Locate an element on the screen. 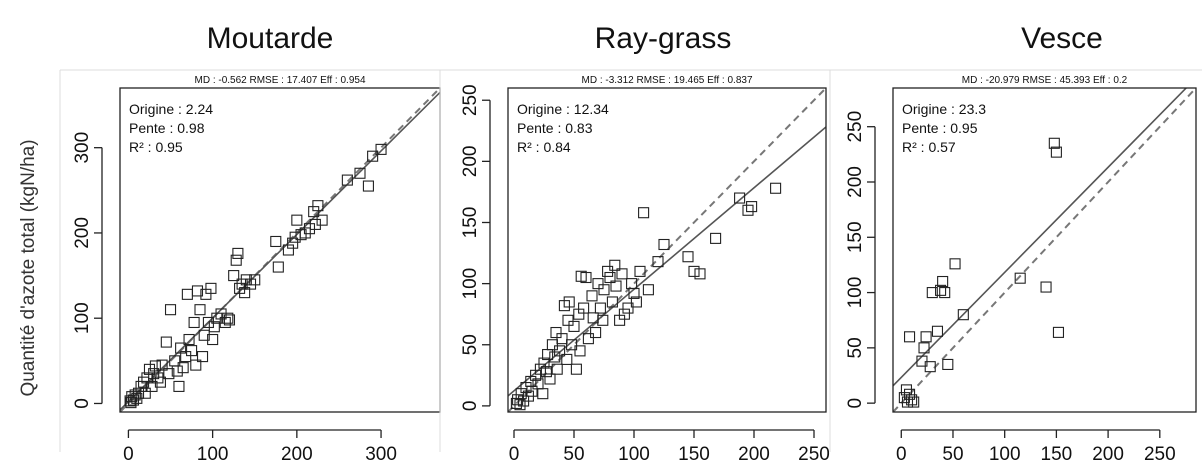 This screenshot has height=470, width=1204. x-tick-label: 50 is located at coordinates (952, 454).